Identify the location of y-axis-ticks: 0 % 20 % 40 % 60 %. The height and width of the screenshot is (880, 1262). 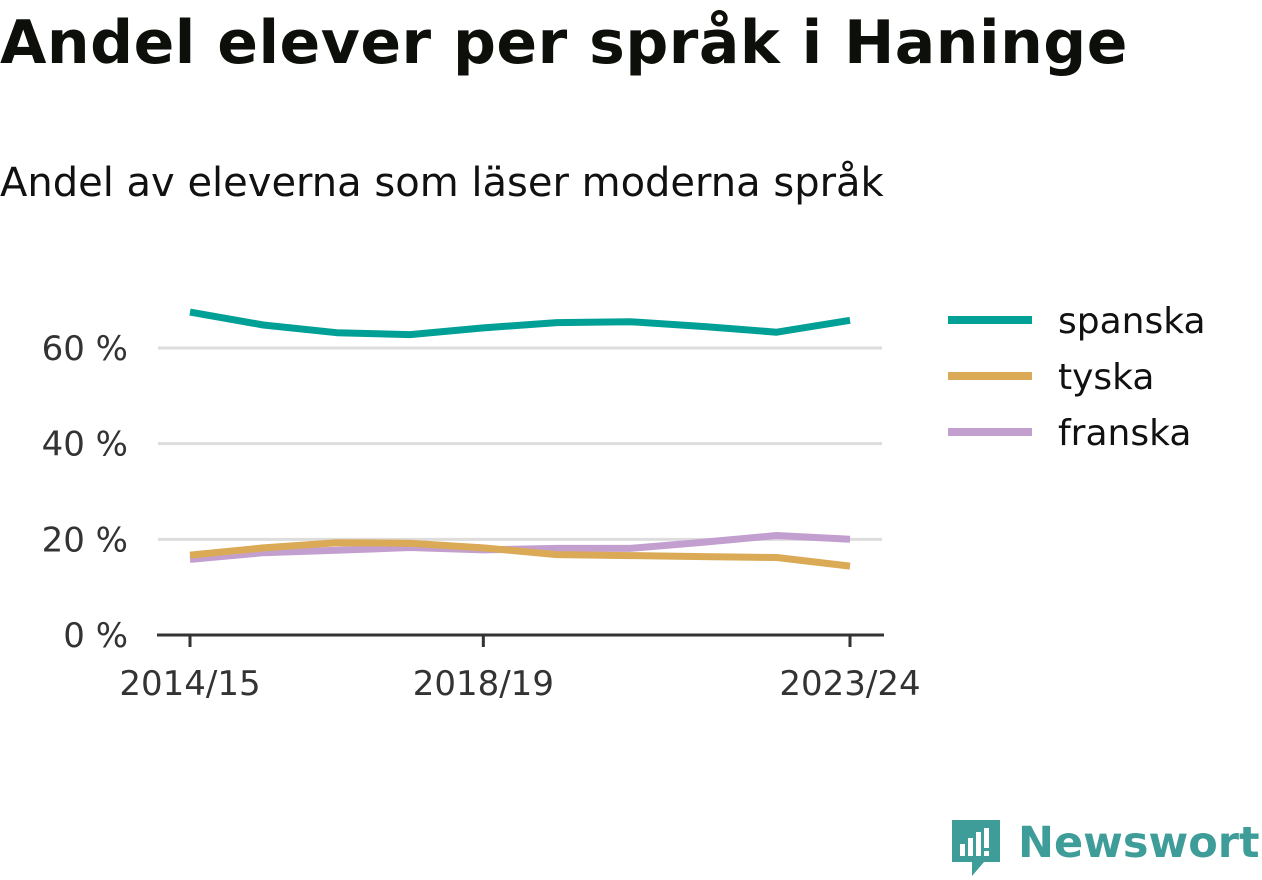
(85, 492).